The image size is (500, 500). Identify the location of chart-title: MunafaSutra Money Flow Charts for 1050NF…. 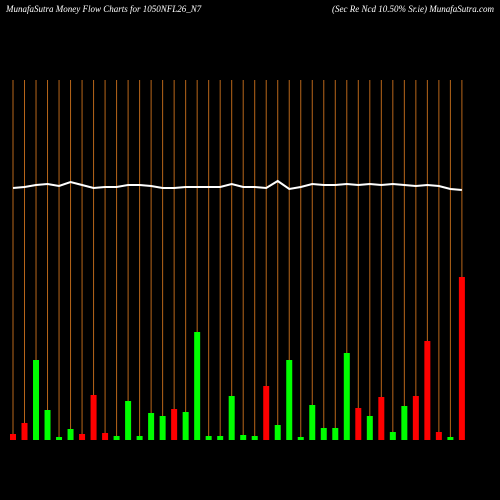
(103, 9).